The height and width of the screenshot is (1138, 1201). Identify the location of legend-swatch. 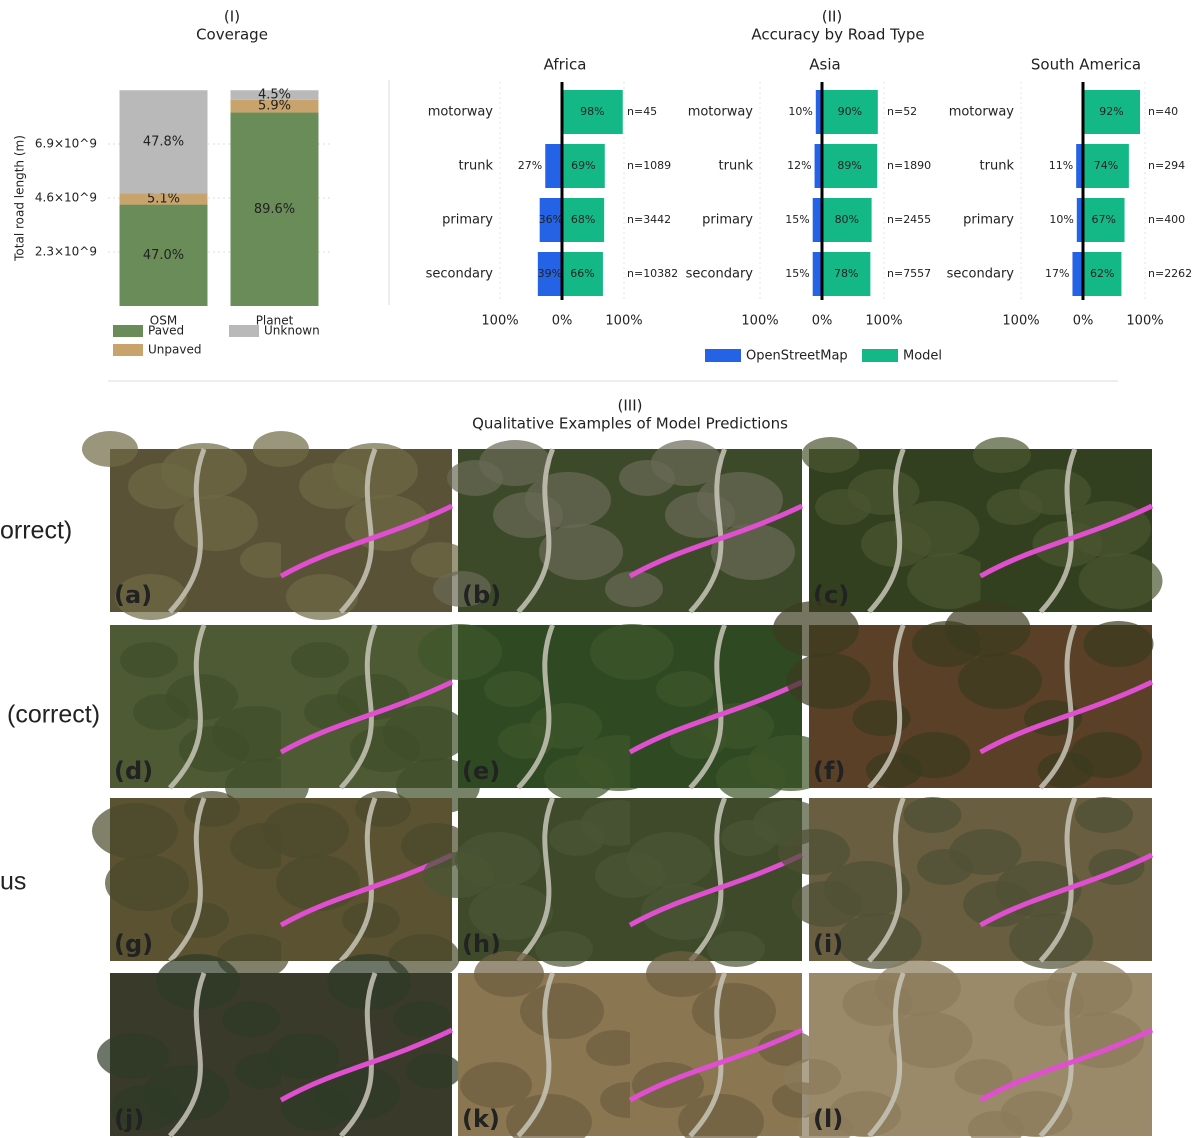
(128, 331).